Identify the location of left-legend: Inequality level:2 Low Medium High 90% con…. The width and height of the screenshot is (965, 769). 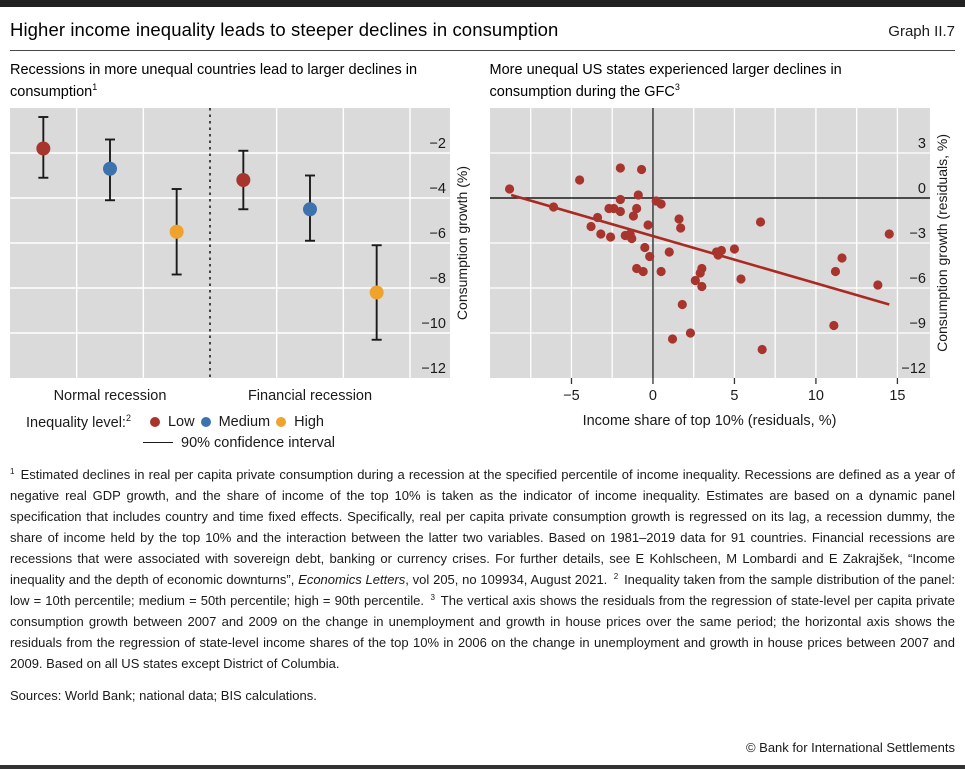
(230, 432).